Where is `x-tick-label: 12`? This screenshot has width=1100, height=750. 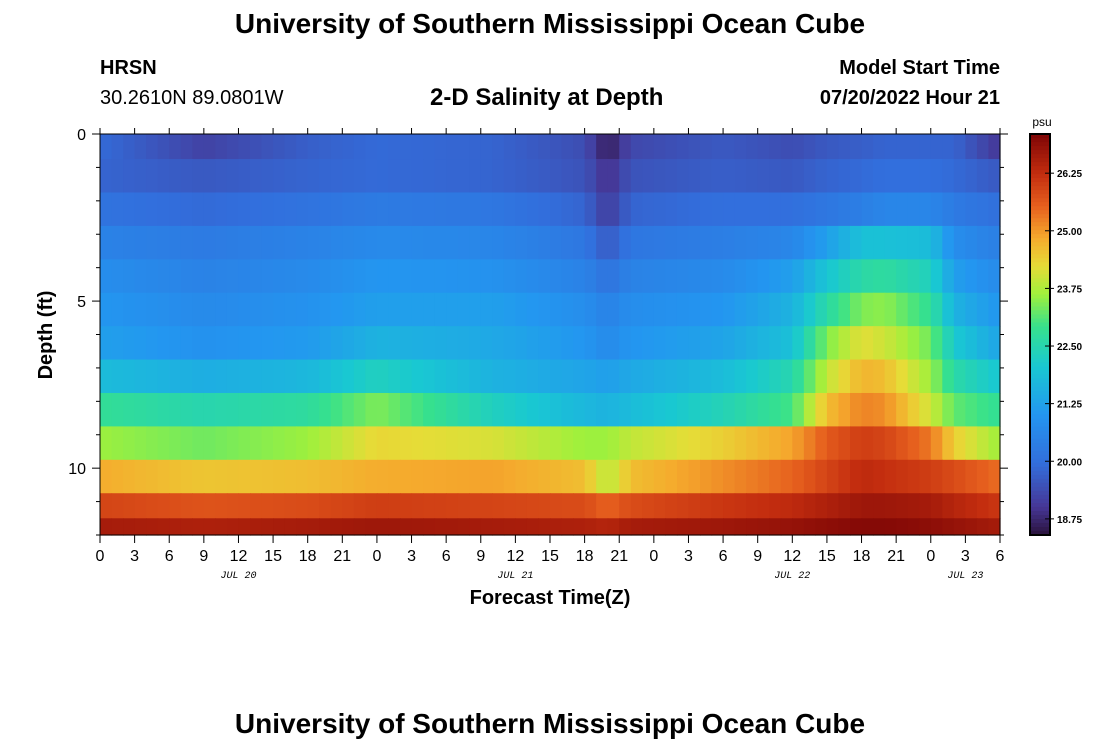 x-tick-label: 12 is located at coordinates (515, 556).